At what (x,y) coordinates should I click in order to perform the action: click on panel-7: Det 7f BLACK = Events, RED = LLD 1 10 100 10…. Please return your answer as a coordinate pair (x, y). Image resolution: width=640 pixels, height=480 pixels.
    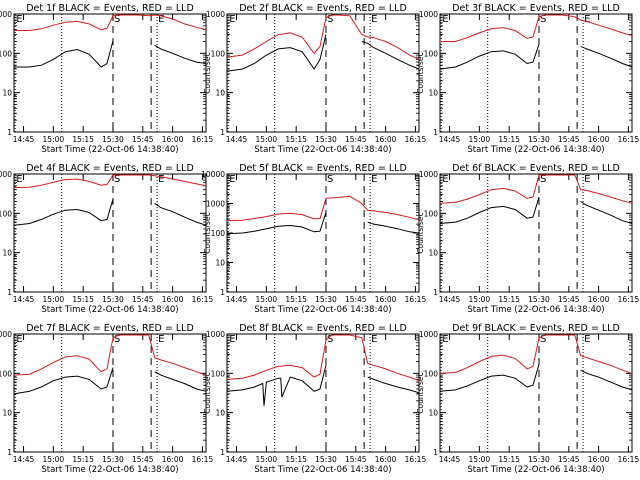
    Looking at the image, I should click on (106, 399).